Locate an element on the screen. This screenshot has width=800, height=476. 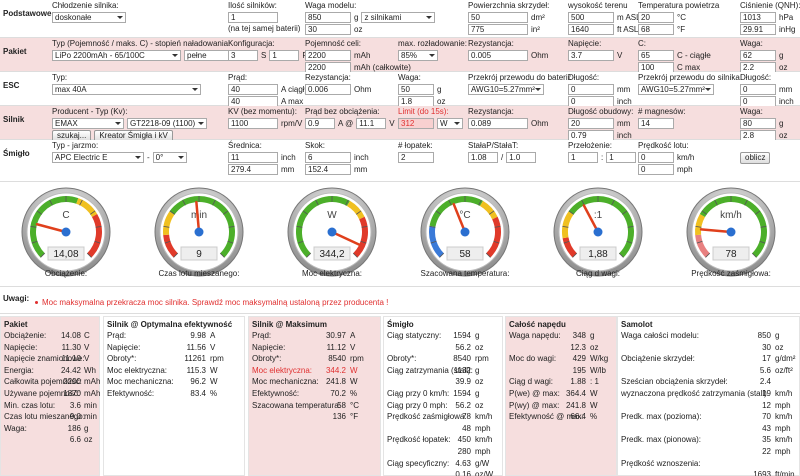
gauge-needle is located at coordinates (459, 218).